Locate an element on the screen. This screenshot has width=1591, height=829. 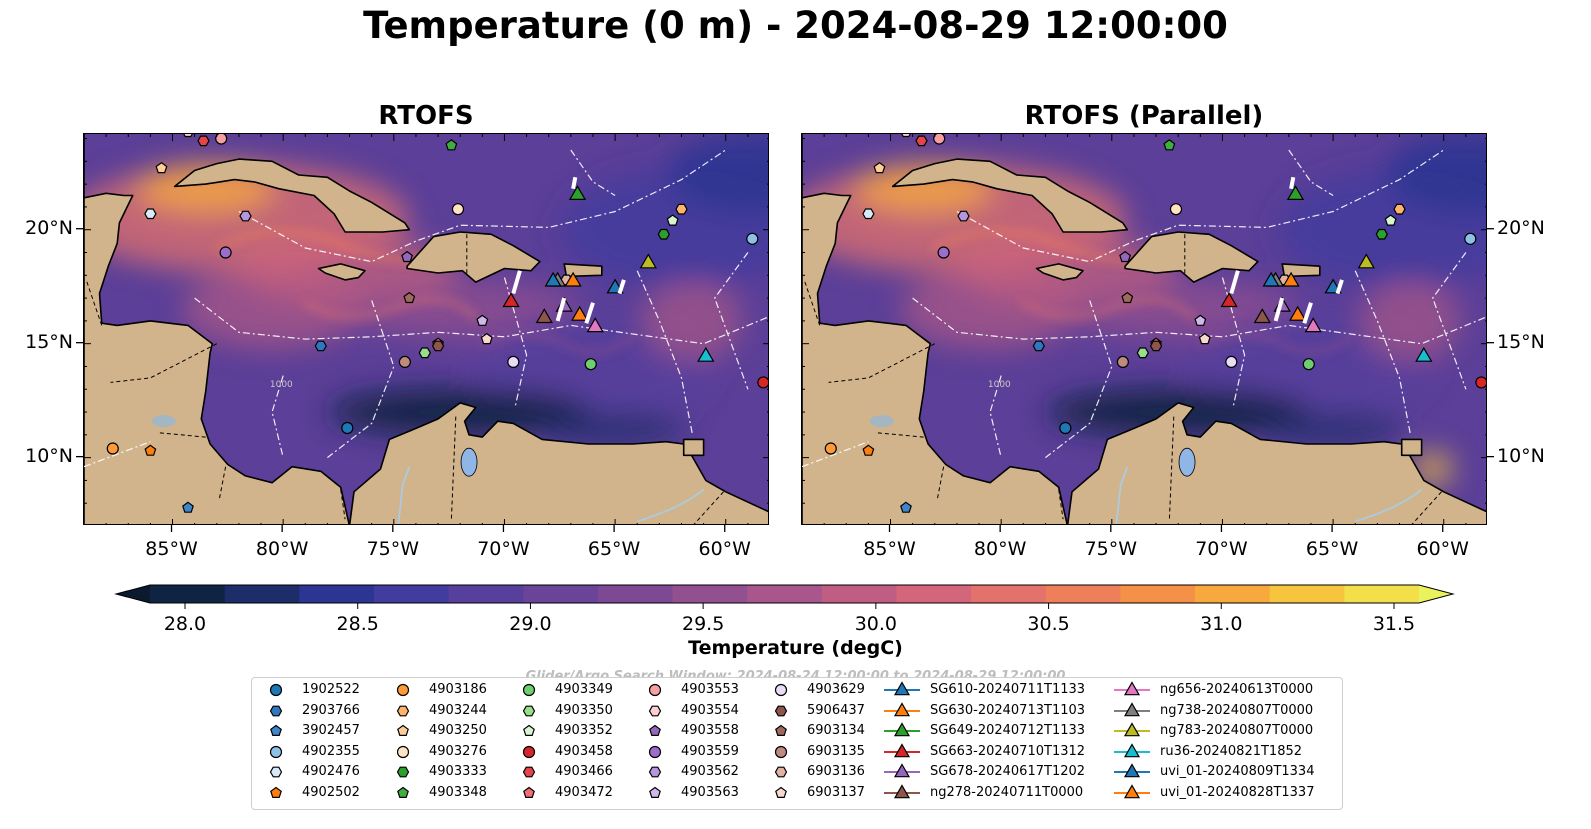
glider-marker-ng656-20240613T0000 is located at coordinates (1313, 325).